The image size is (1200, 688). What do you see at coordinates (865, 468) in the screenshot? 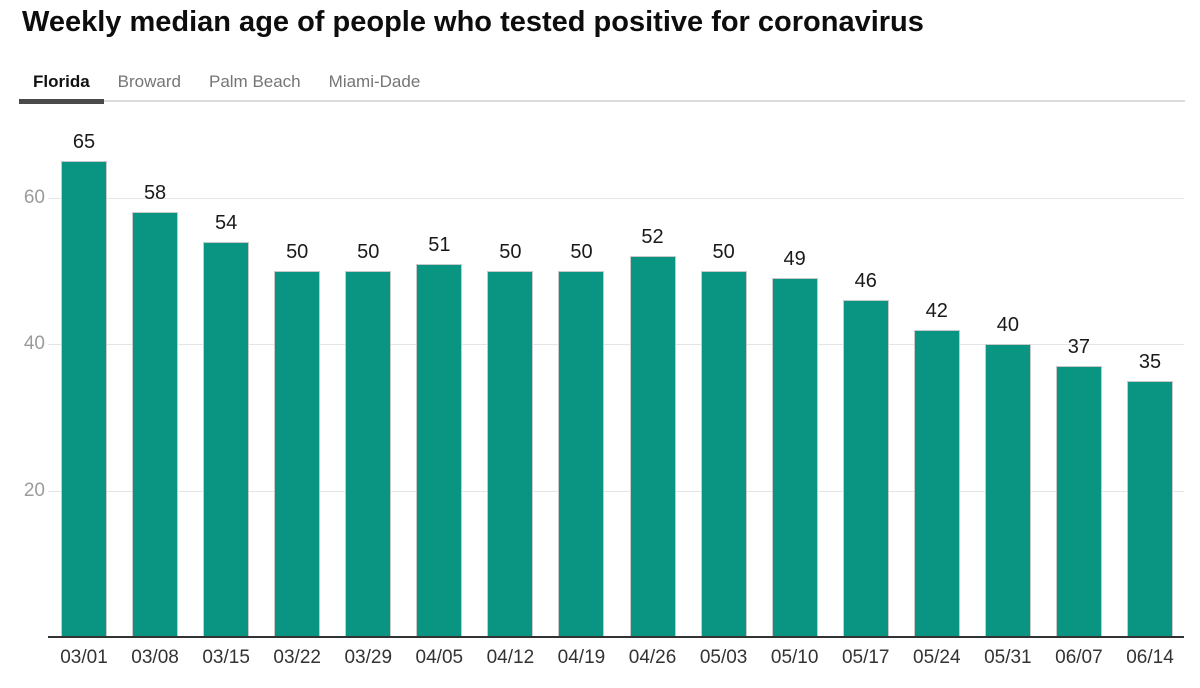
I see `bar-05/17` at bounding box center [865, 468].